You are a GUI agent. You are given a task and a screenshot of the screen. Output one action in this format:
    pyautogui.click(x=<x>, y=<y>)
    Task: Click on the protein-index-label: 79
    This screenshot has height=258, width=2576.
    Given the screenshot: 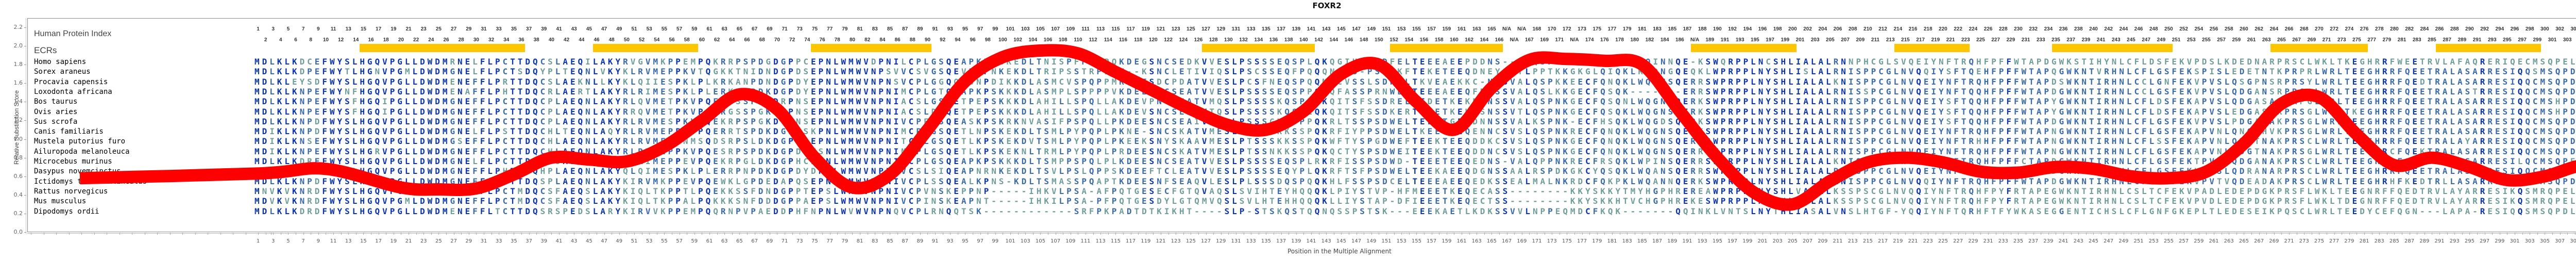 What is the action you would take?
    pyautogui.click(x=845, y=29)
    